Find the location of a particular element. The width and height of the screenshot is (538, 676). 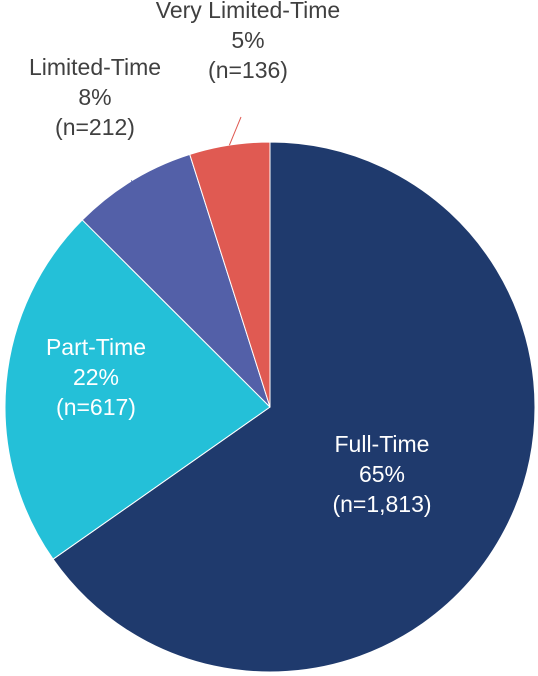

slice-label-limited-time: Limited-Time is located at coordinates (95, 67).